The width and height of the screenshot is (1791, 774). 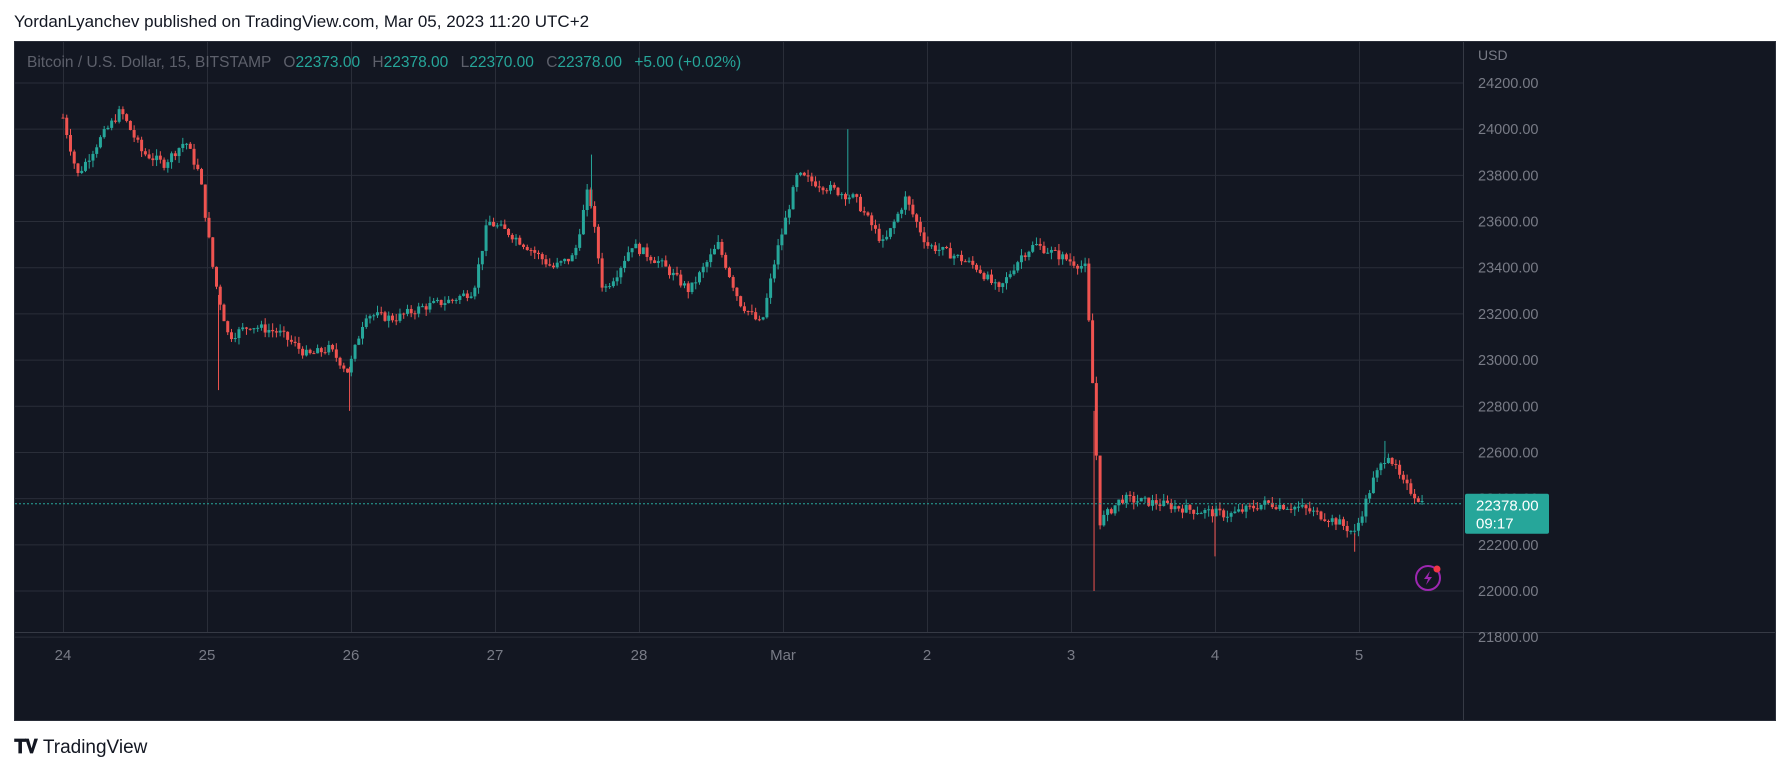 I want to click on x-tick-label: 24, so click(x=63, y=655).